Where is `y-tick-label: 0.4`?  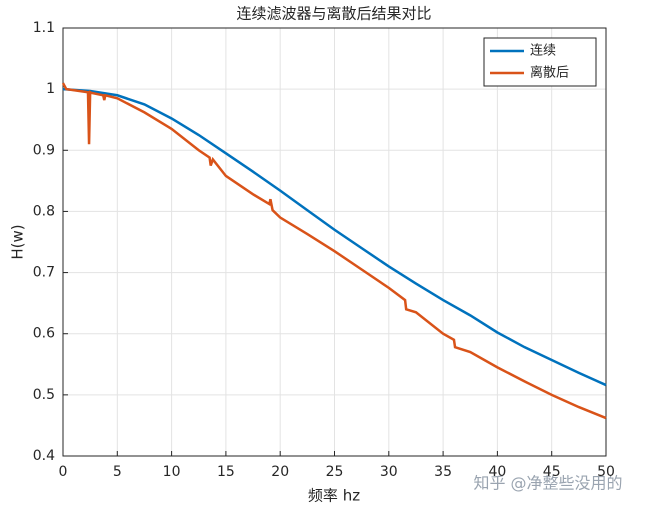
y-tick-label: 0.4 is located at coordinates (44, 456).